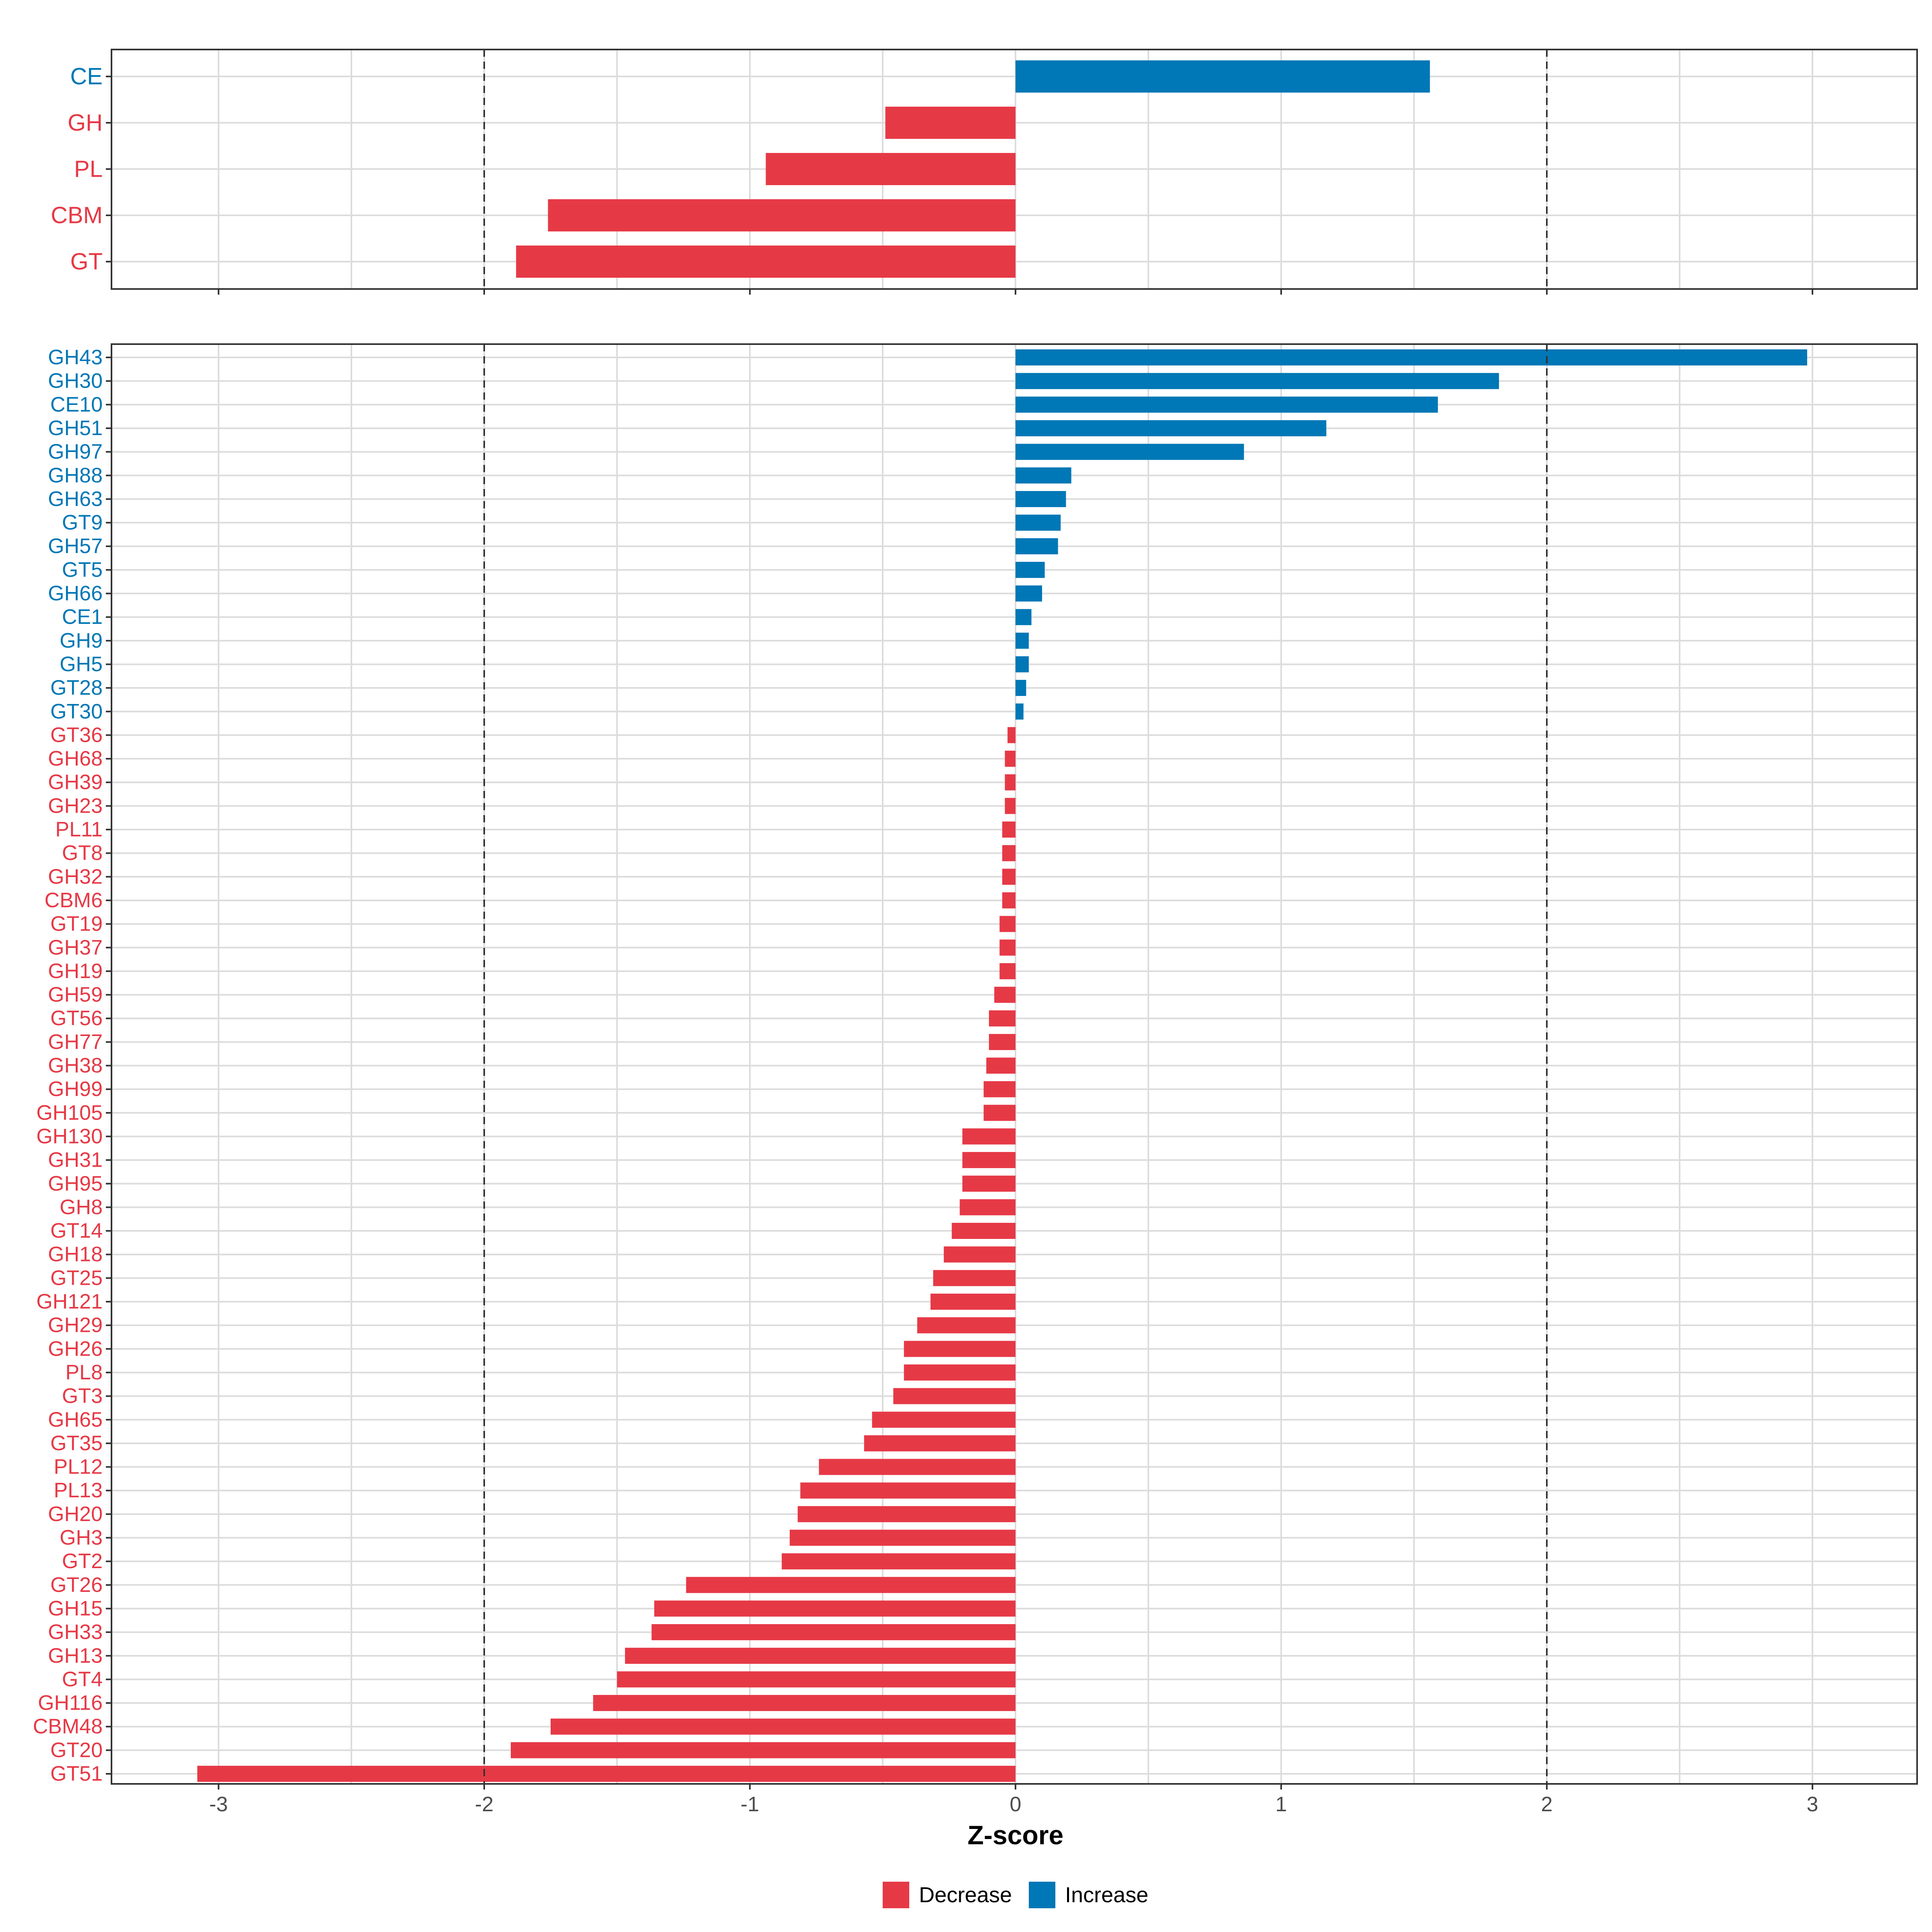 The image size is (1932, 1932). Describe the element at coordinates (1130, 452) in the screenshot. I see `bar-gh97` at that location.